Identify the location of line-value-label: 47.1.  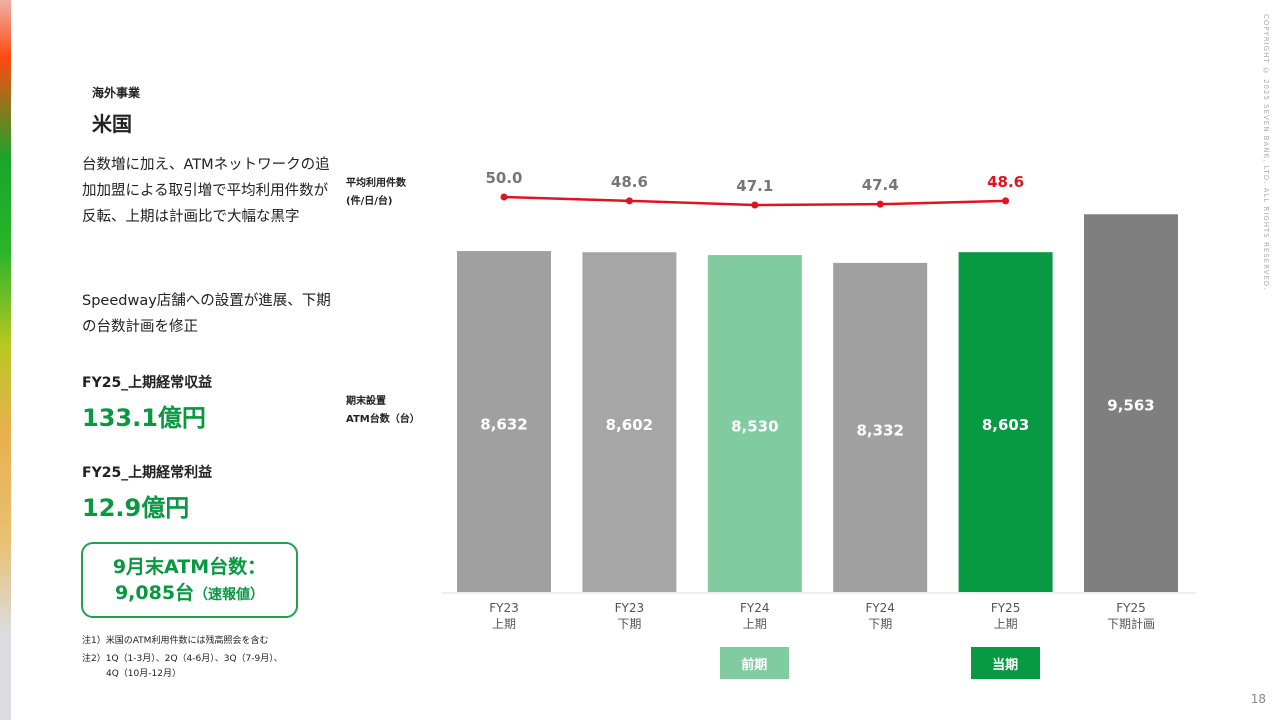
(754, 186).